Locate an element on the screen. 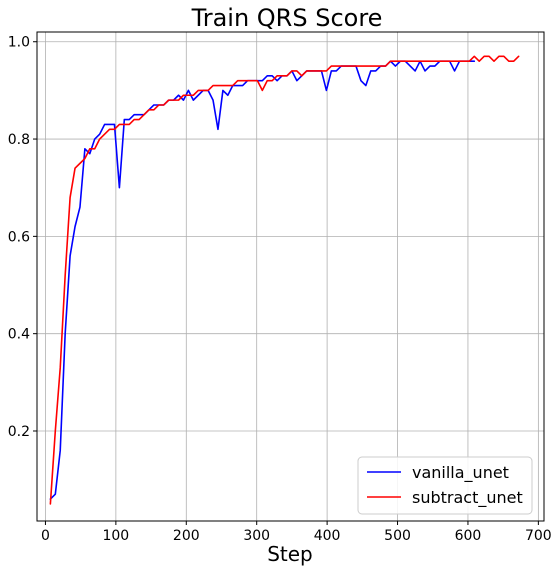 Image resolution: width=555 pixels, height=572 pixels. x-axis-title: Step is located at coordinates (290, 554).